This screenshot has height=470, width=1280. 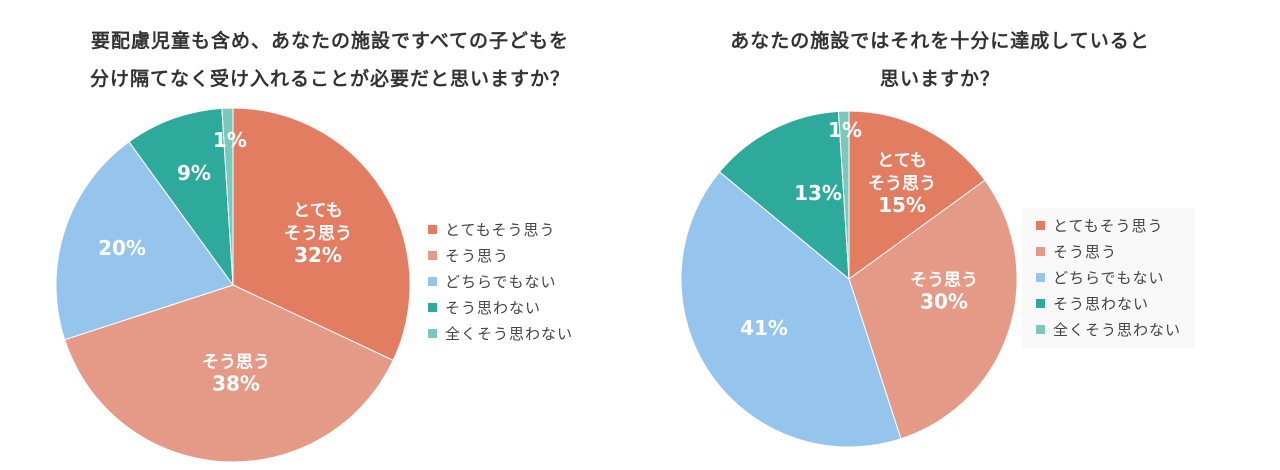 What do you see at coordinates (944, 302) in the screenshot?
I see `slice-percent-label: 30%` at bounding box center [944, 302].